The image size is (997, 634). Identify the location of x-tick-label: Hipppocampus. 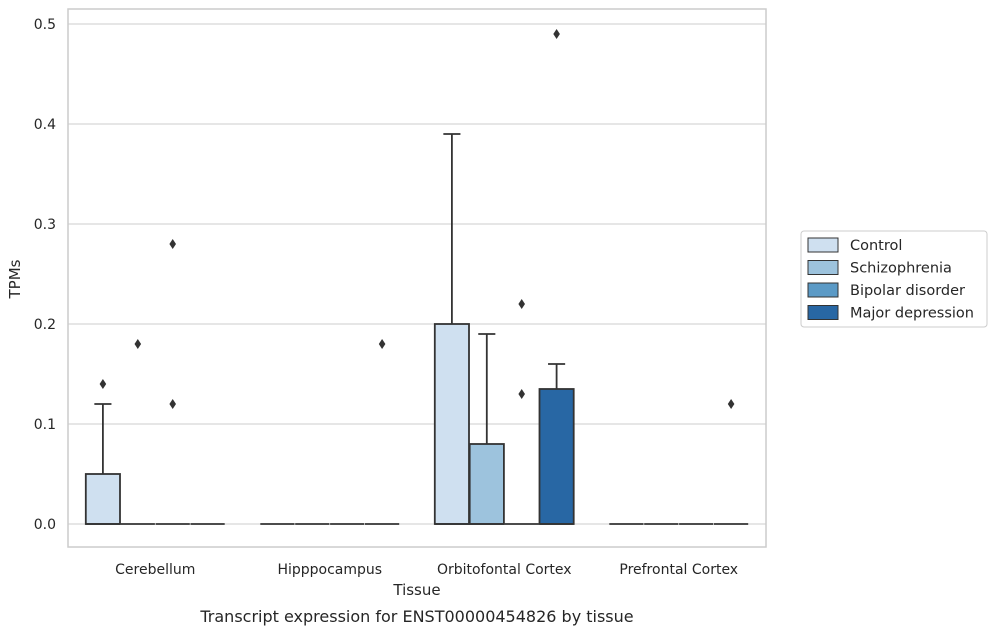
(329, 570).